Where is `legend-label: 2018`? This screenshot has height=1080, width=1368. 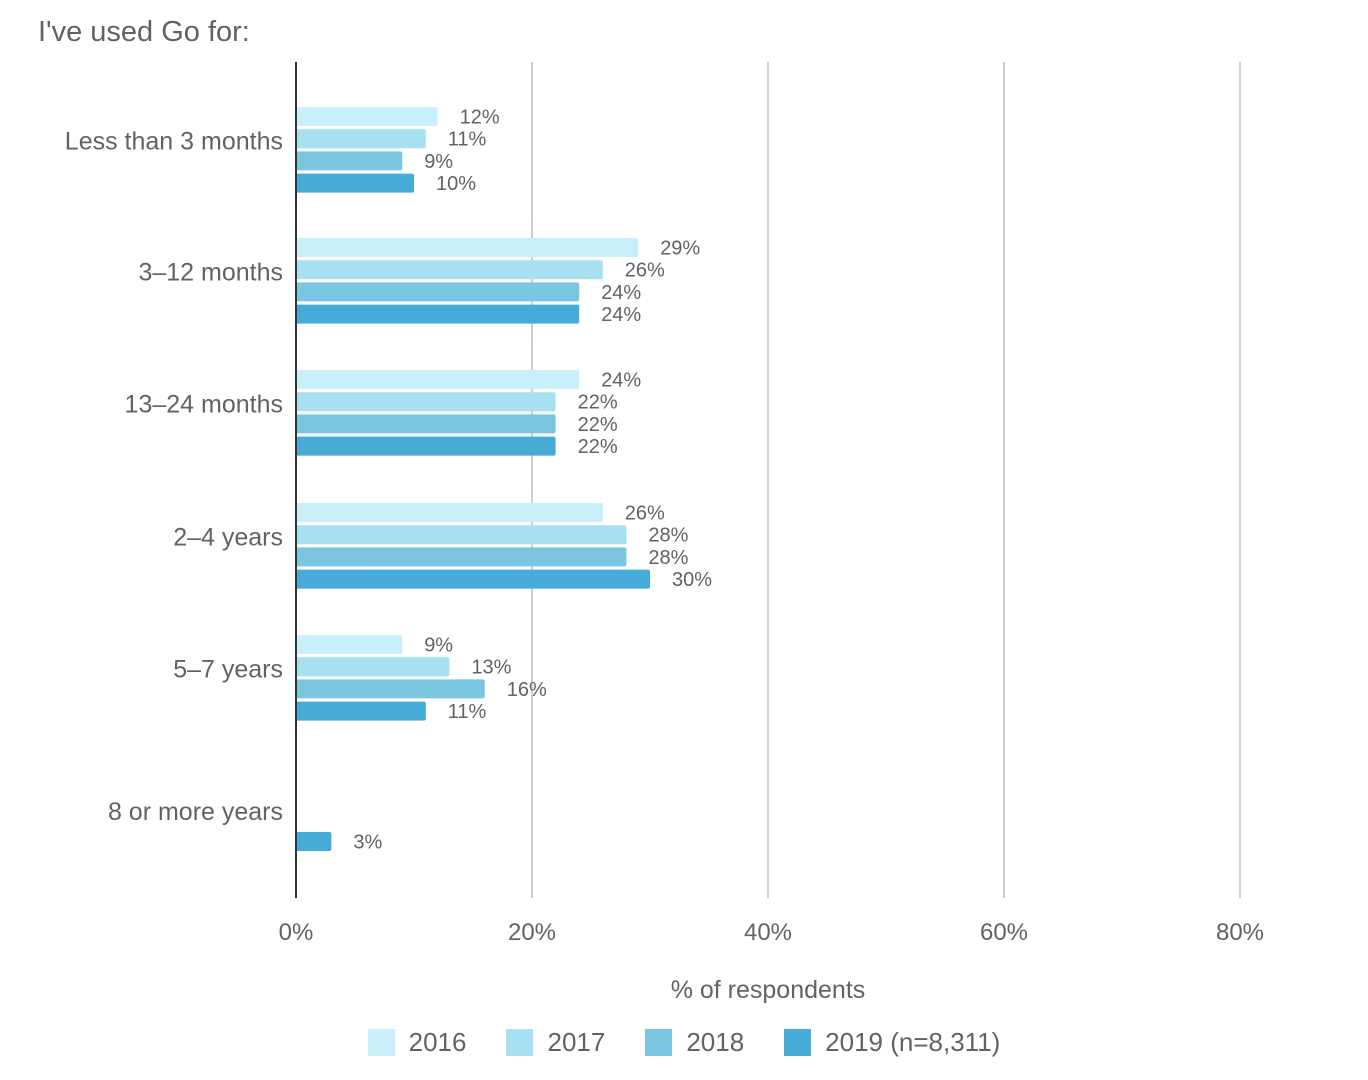 legend-label: 2018 is located at coordinates (715, 1041).